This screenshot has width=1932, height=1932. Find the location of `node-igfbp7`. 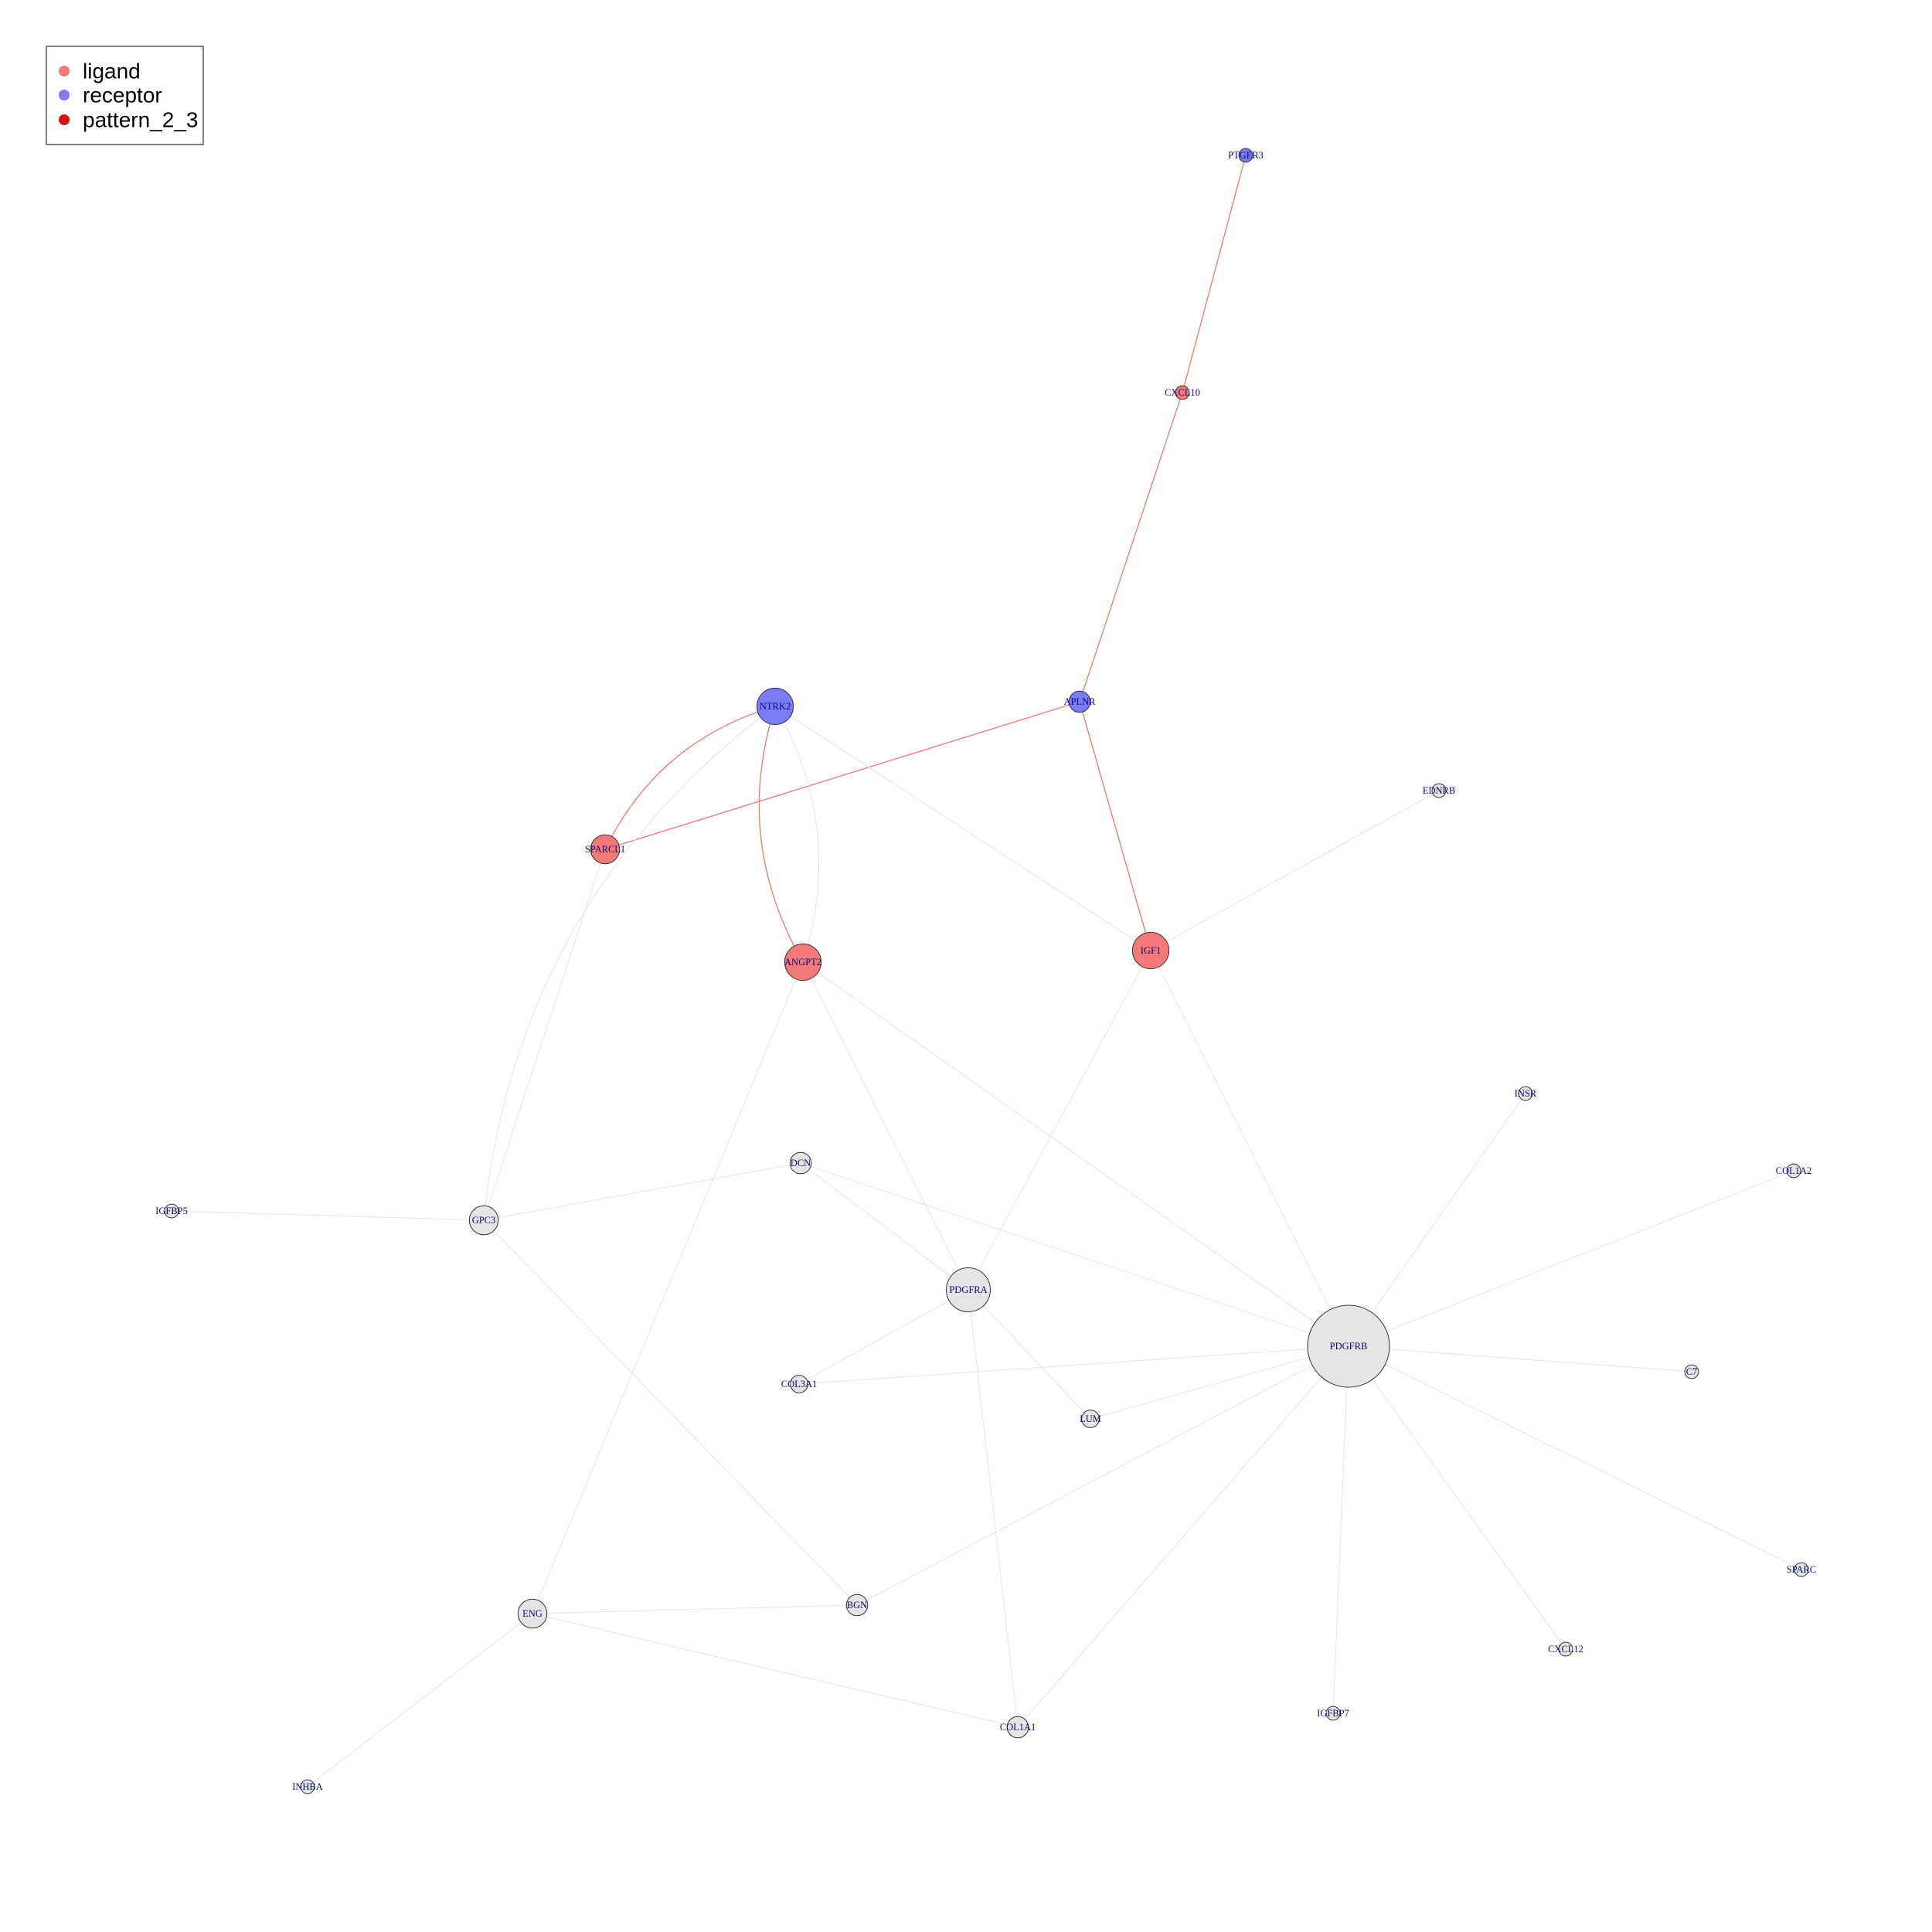

node-igfbp7 is located at coordinates (1333, 1714).